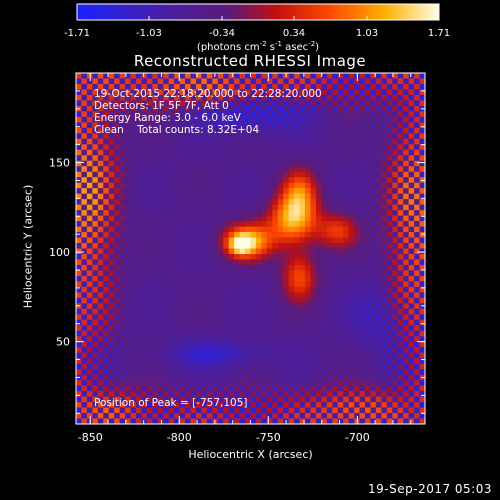 This screenshot has height=500, width=500. What do you see at coordinates (367, 33) in the screenshot?
I see `colorbar-tick-label: 1.03` at bounding box center [367, 33].